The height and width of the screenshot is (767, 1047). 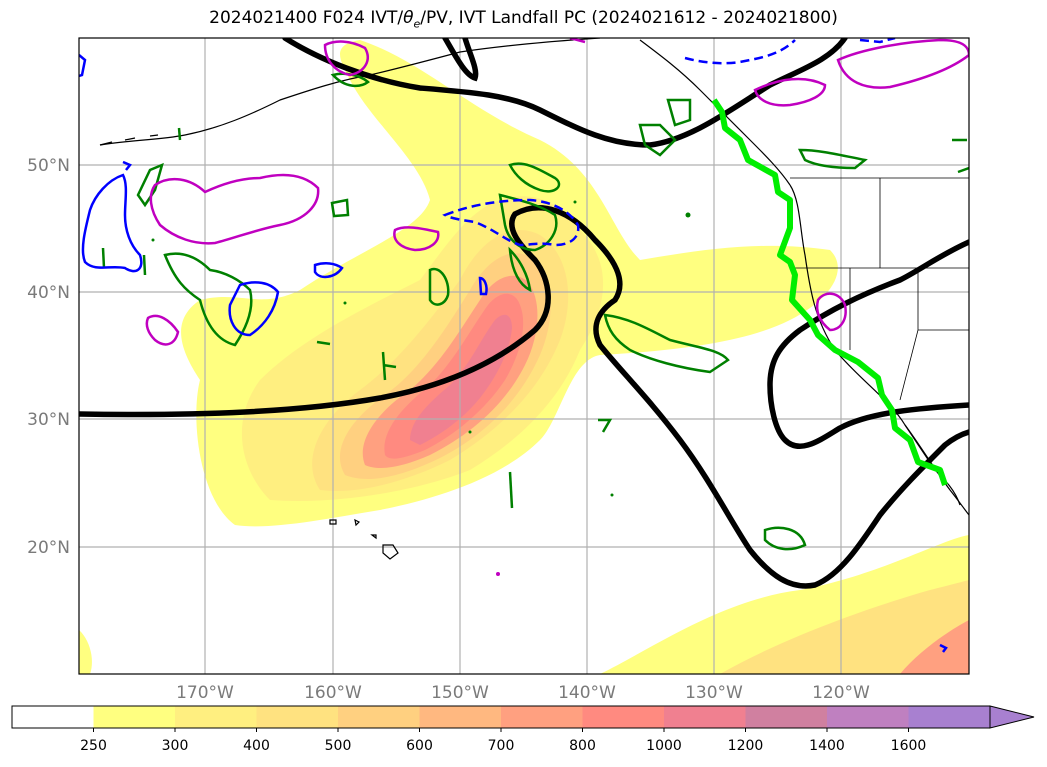 What do you see at coordinates (934, 647) in the screenshot?
I see `ivt-700-south` at bounding box center [934, 647].